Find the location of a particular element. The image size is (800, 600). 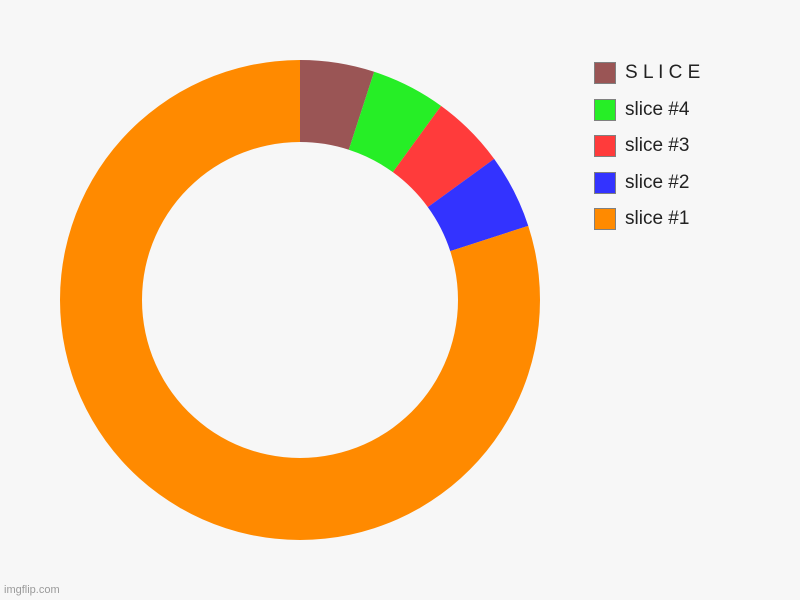

legend-label: S L I C E is located at coordinates (663, 72).